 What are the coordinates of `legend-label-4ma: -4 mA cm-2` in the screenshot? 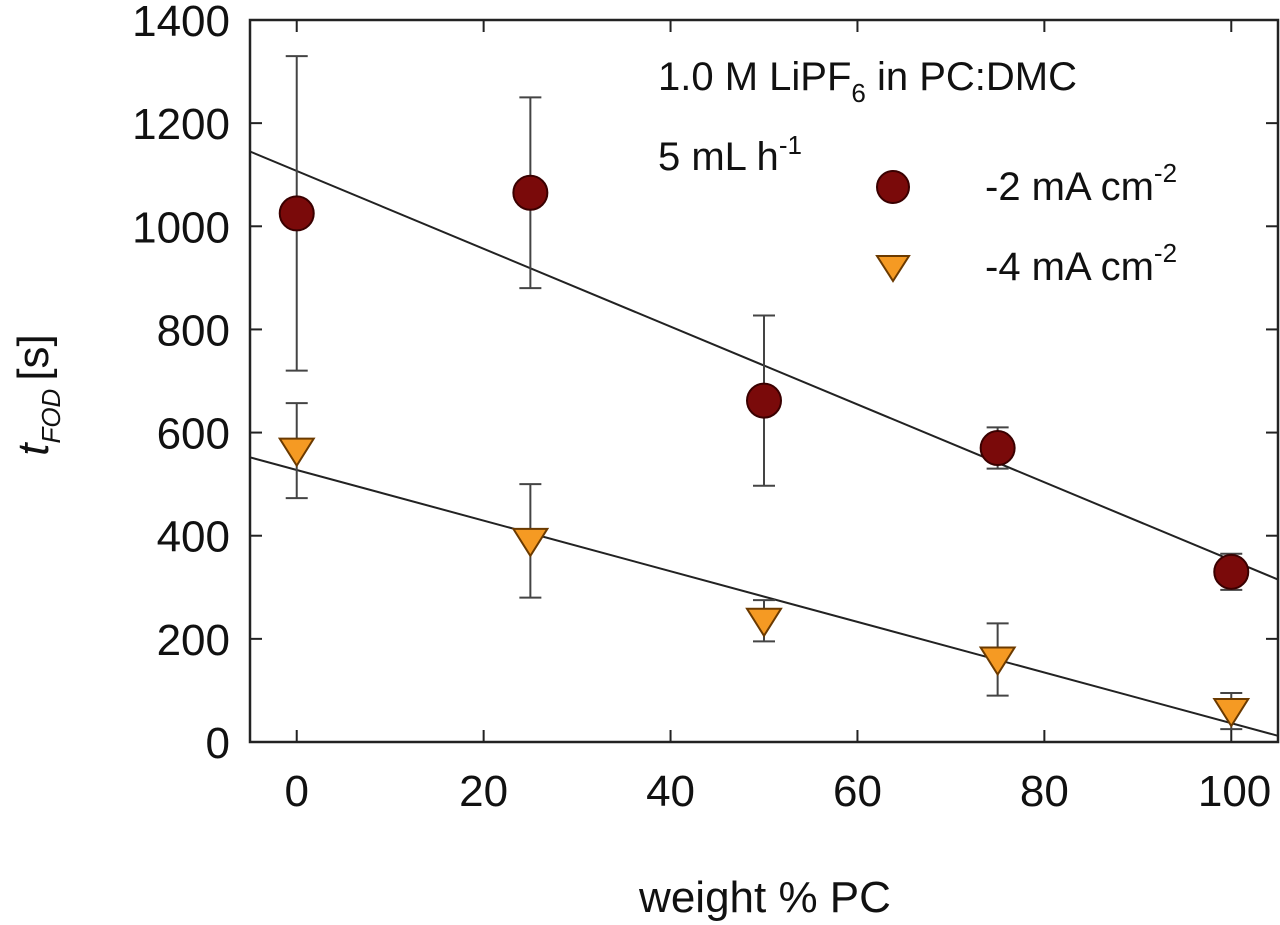 It's located at (1081, 263).